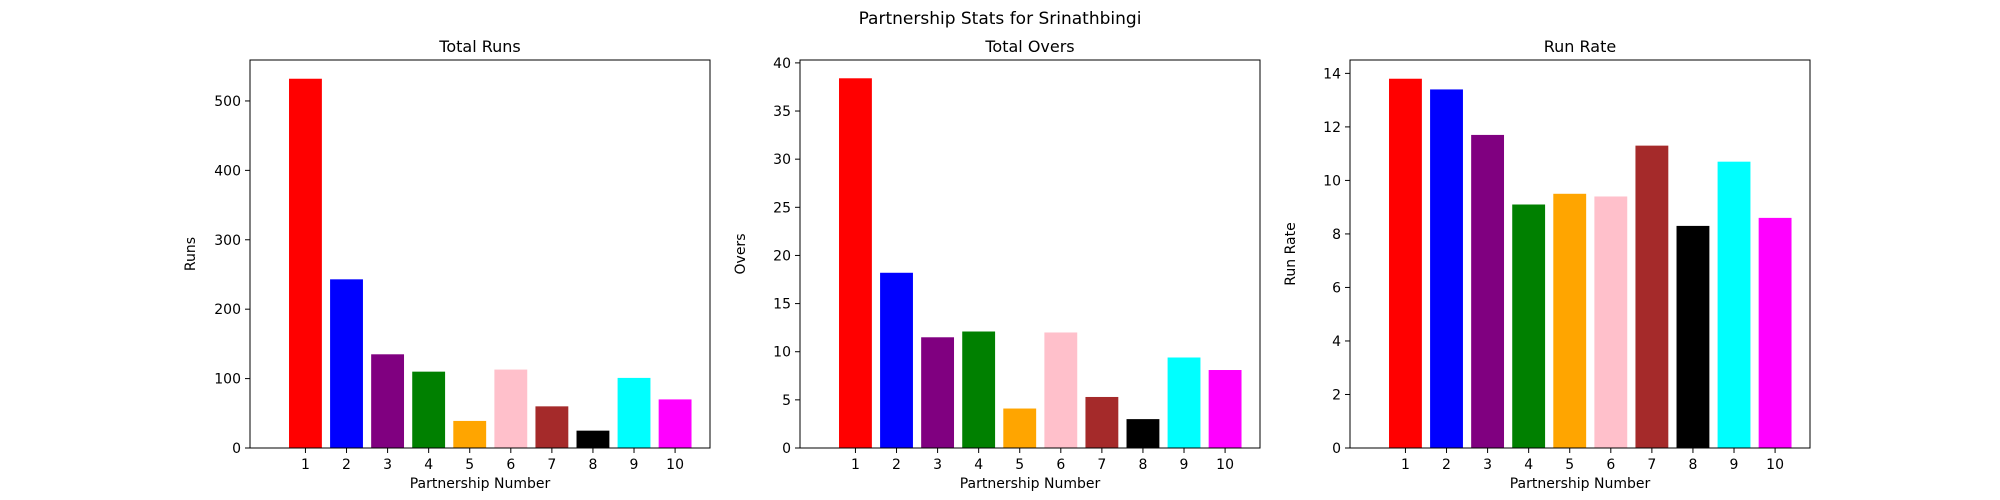 The width and height of the screenshot is (2000, 500). I want to click on chart-2-y-tick-label-6: 6, so click(1336, 288).